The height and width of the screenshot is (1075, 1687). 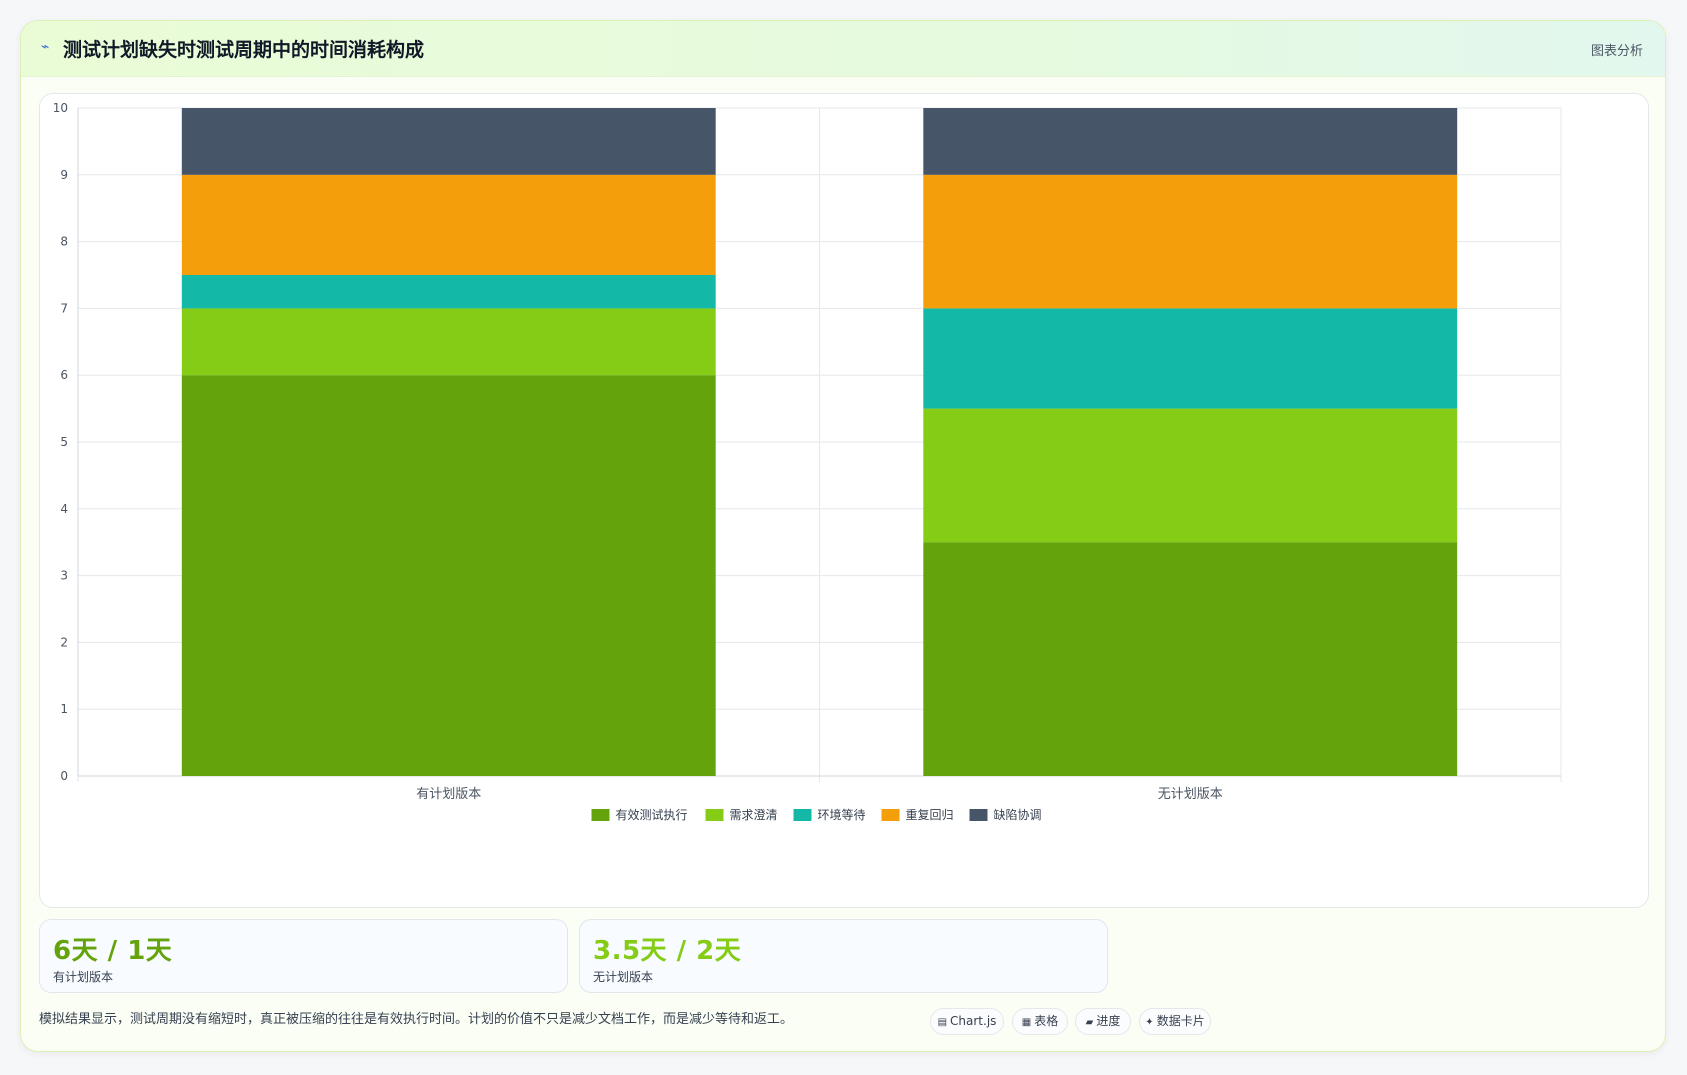 What do you see at coordinates (45, 47) in the screenshot?
I see `chart-wave-icon: ⌁` at bounding box center [45, 47].